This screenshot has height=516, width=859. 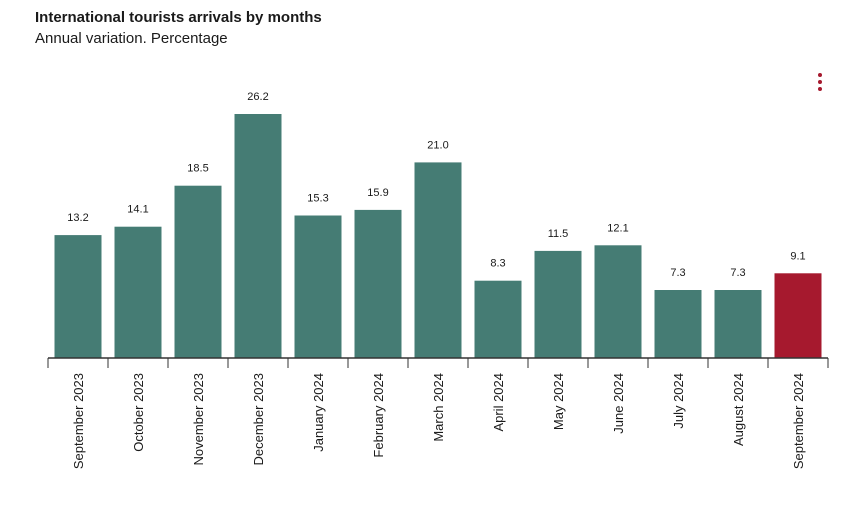 What do you see at coordinates (258, 419) in the screenshot?
I see `x-tick-label: December 2023` at bounding box center [258, 419].